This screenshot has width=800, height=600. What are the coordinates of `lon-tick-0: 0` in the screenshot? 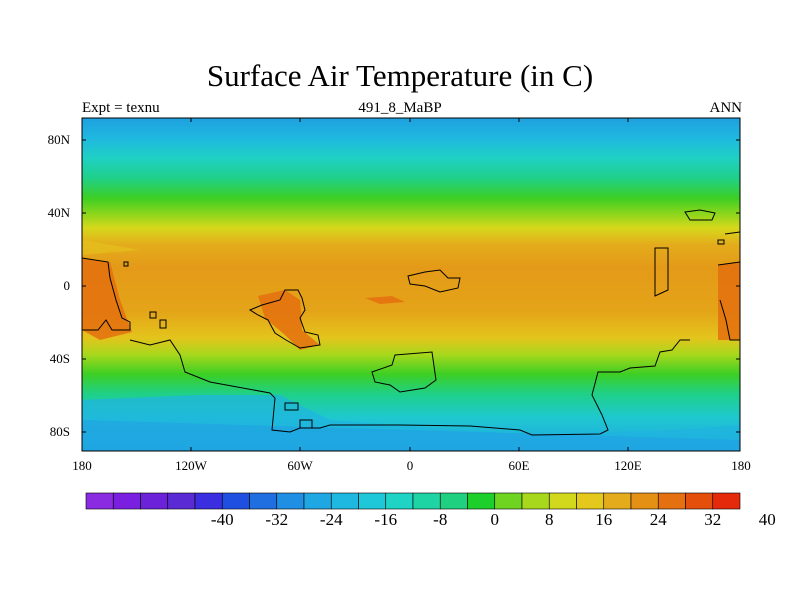 It's located at (410, 465).